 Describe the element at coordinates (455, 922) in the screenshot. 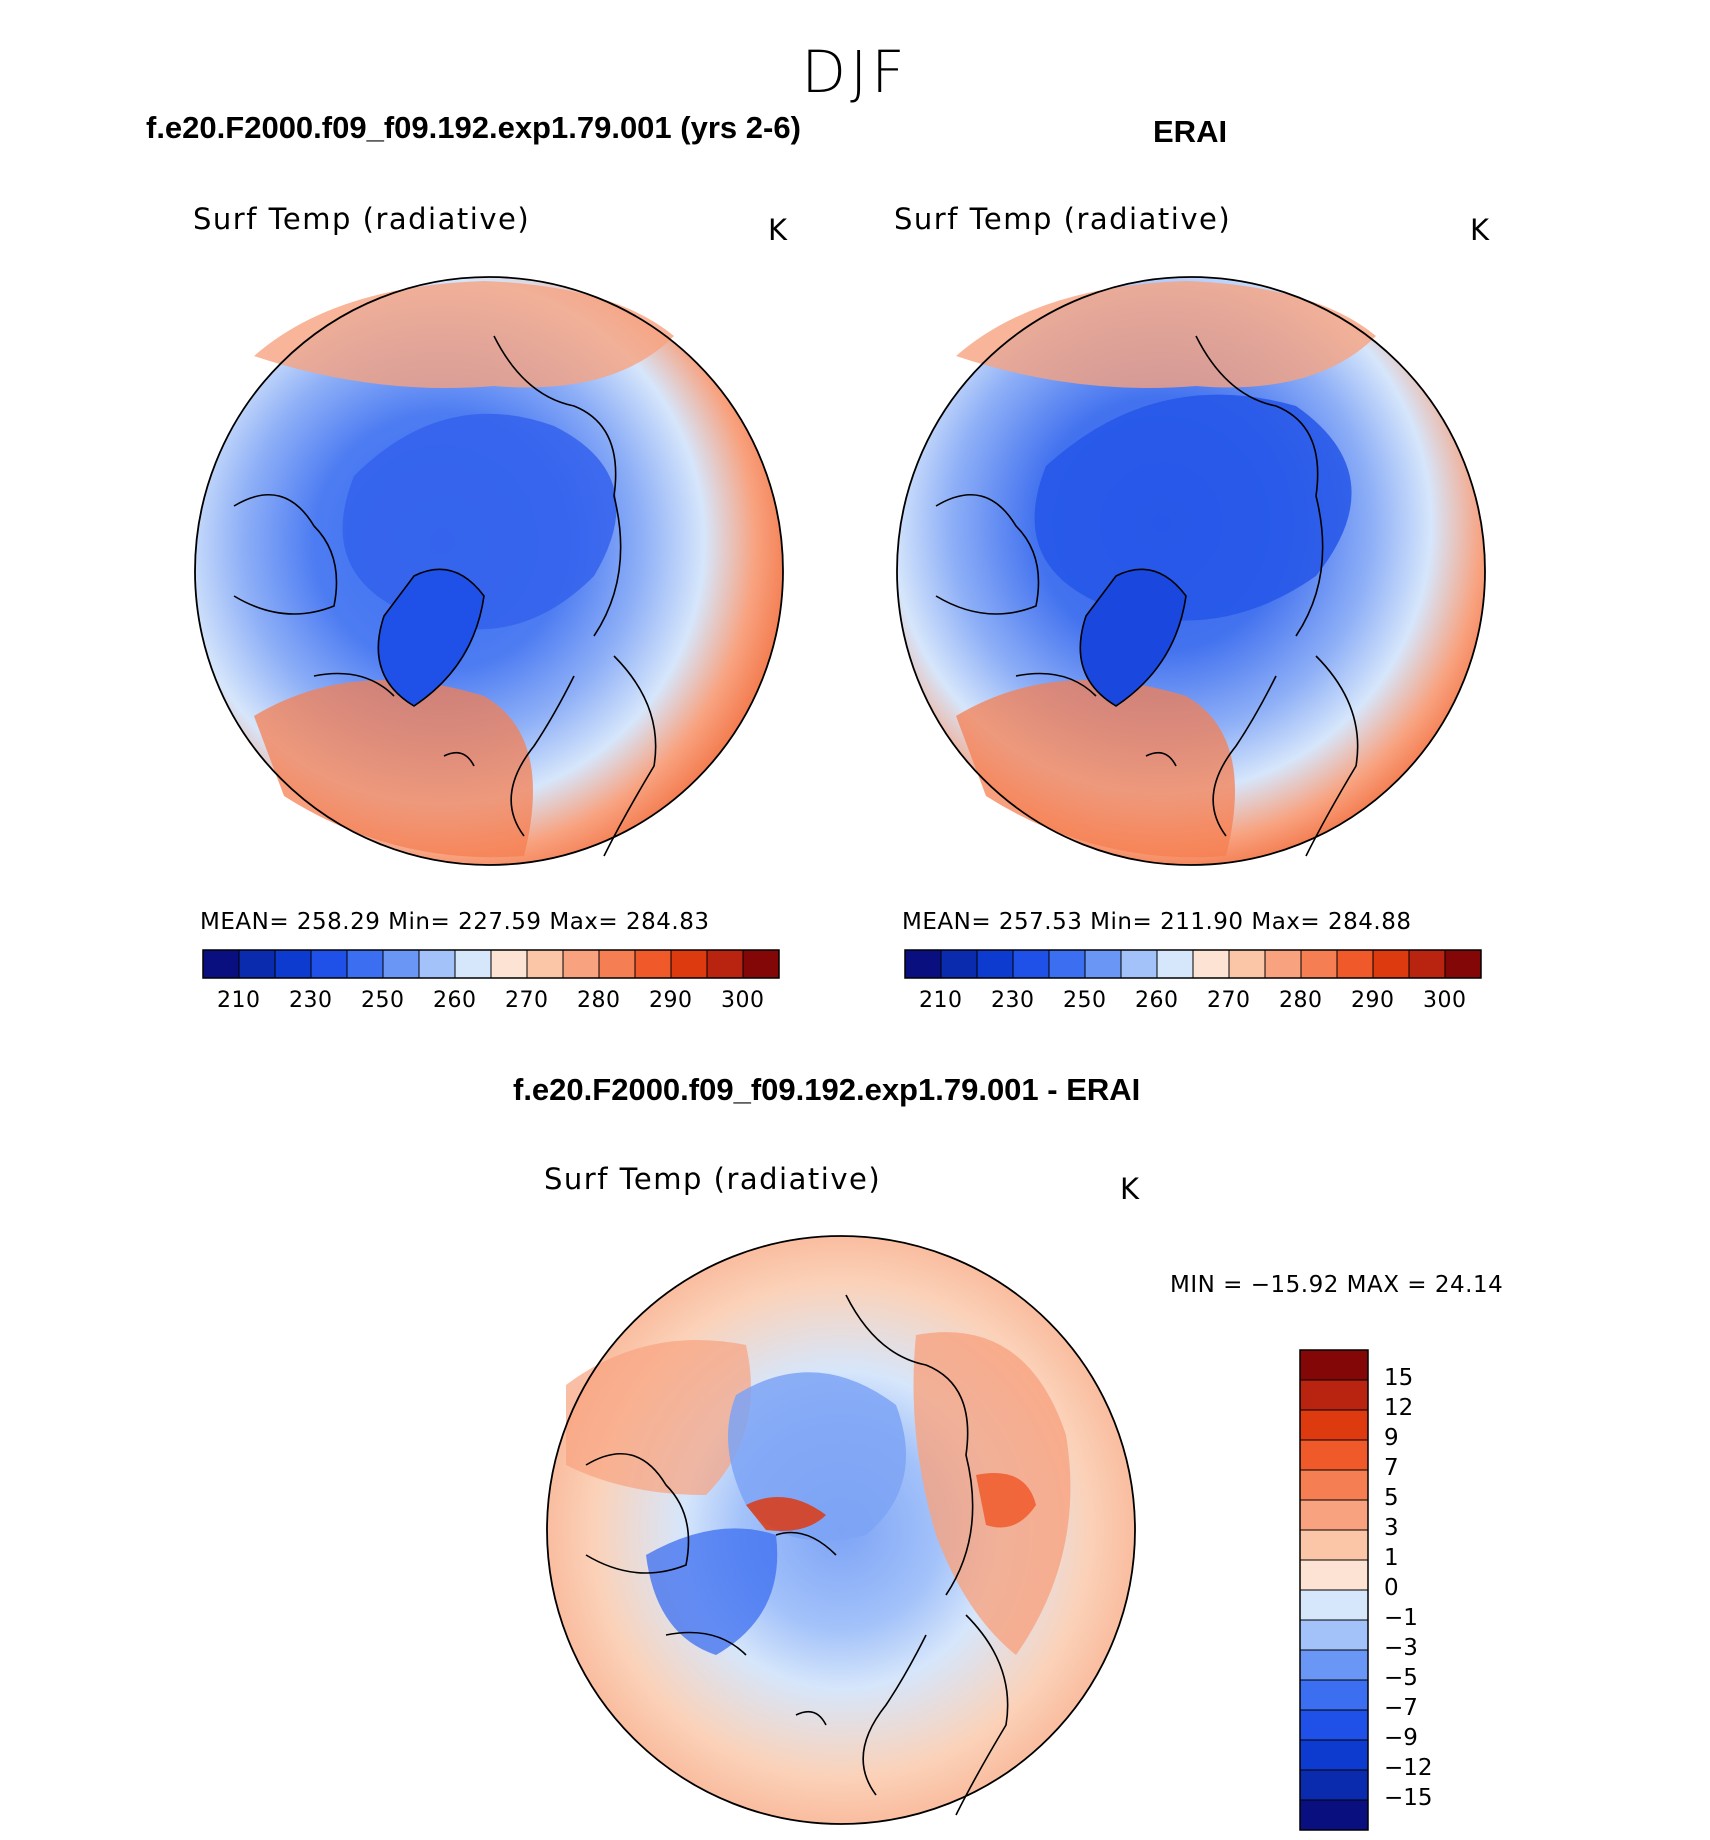

I see `model-stats: MEAN= 258.29 Min= 227.59 Max= 284.83` at that location.